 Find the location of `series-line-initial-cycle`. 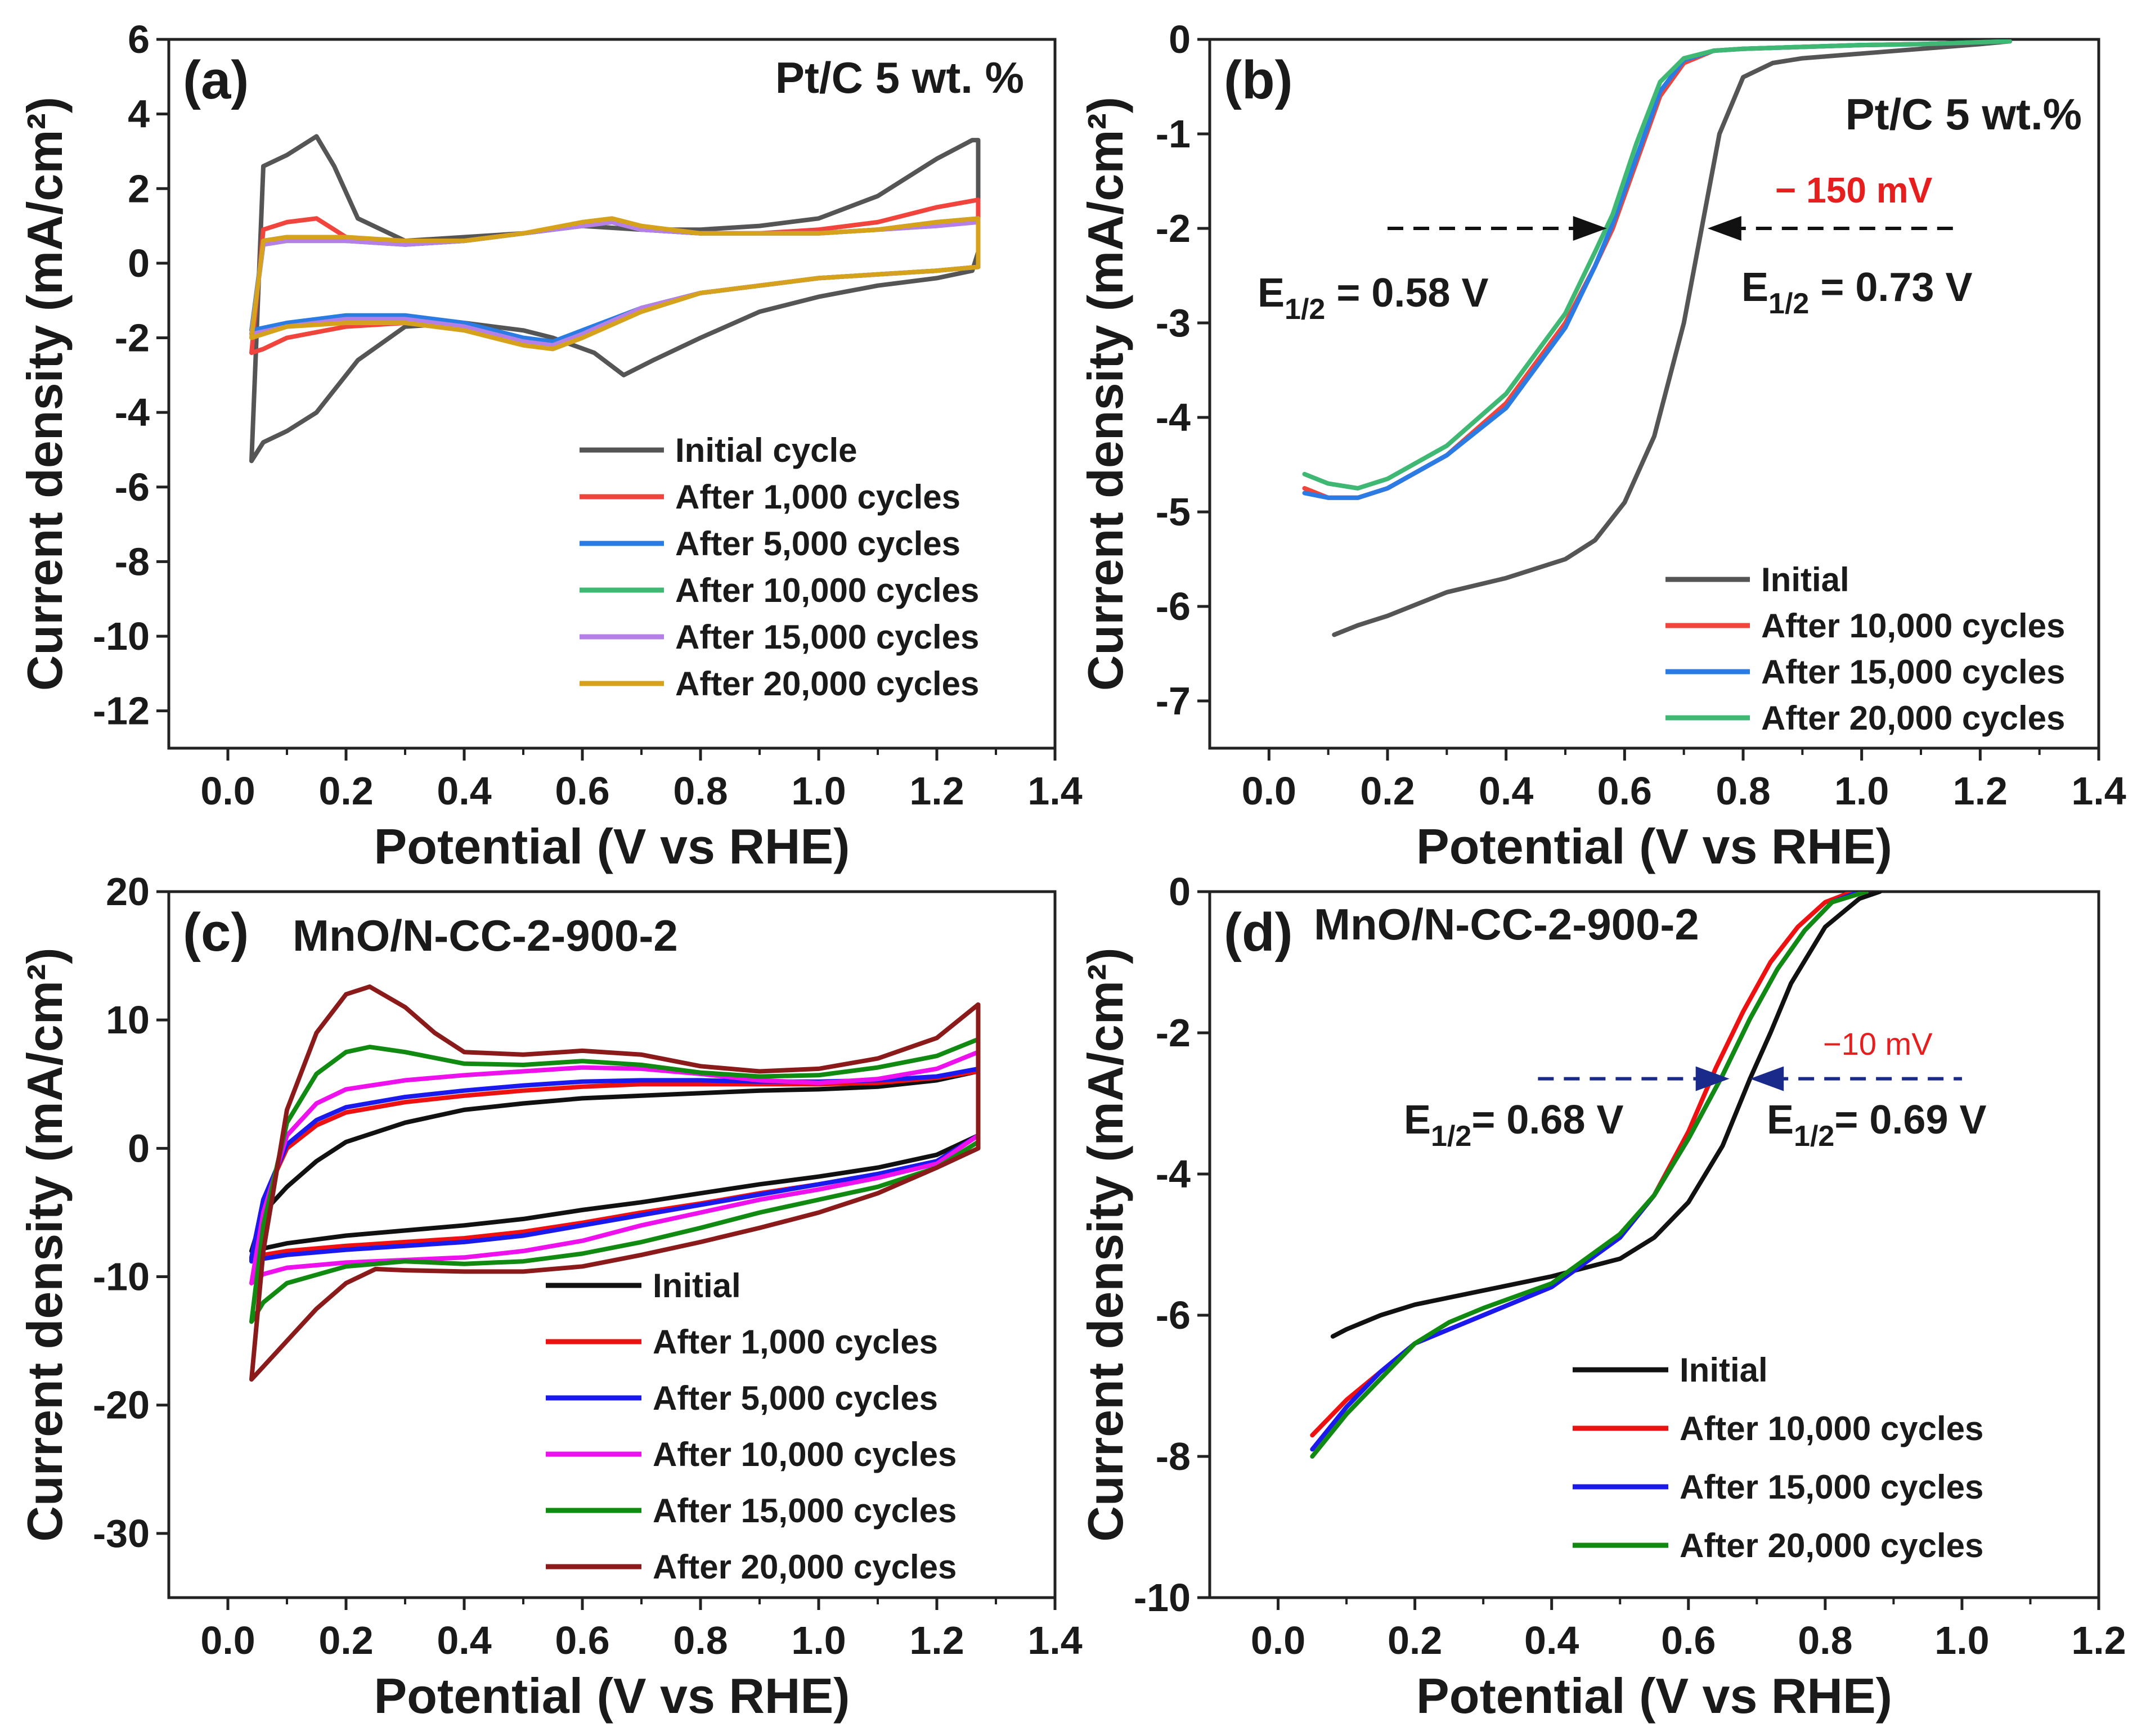

series-line-initial-cycle is located at coordinates (615, 299).